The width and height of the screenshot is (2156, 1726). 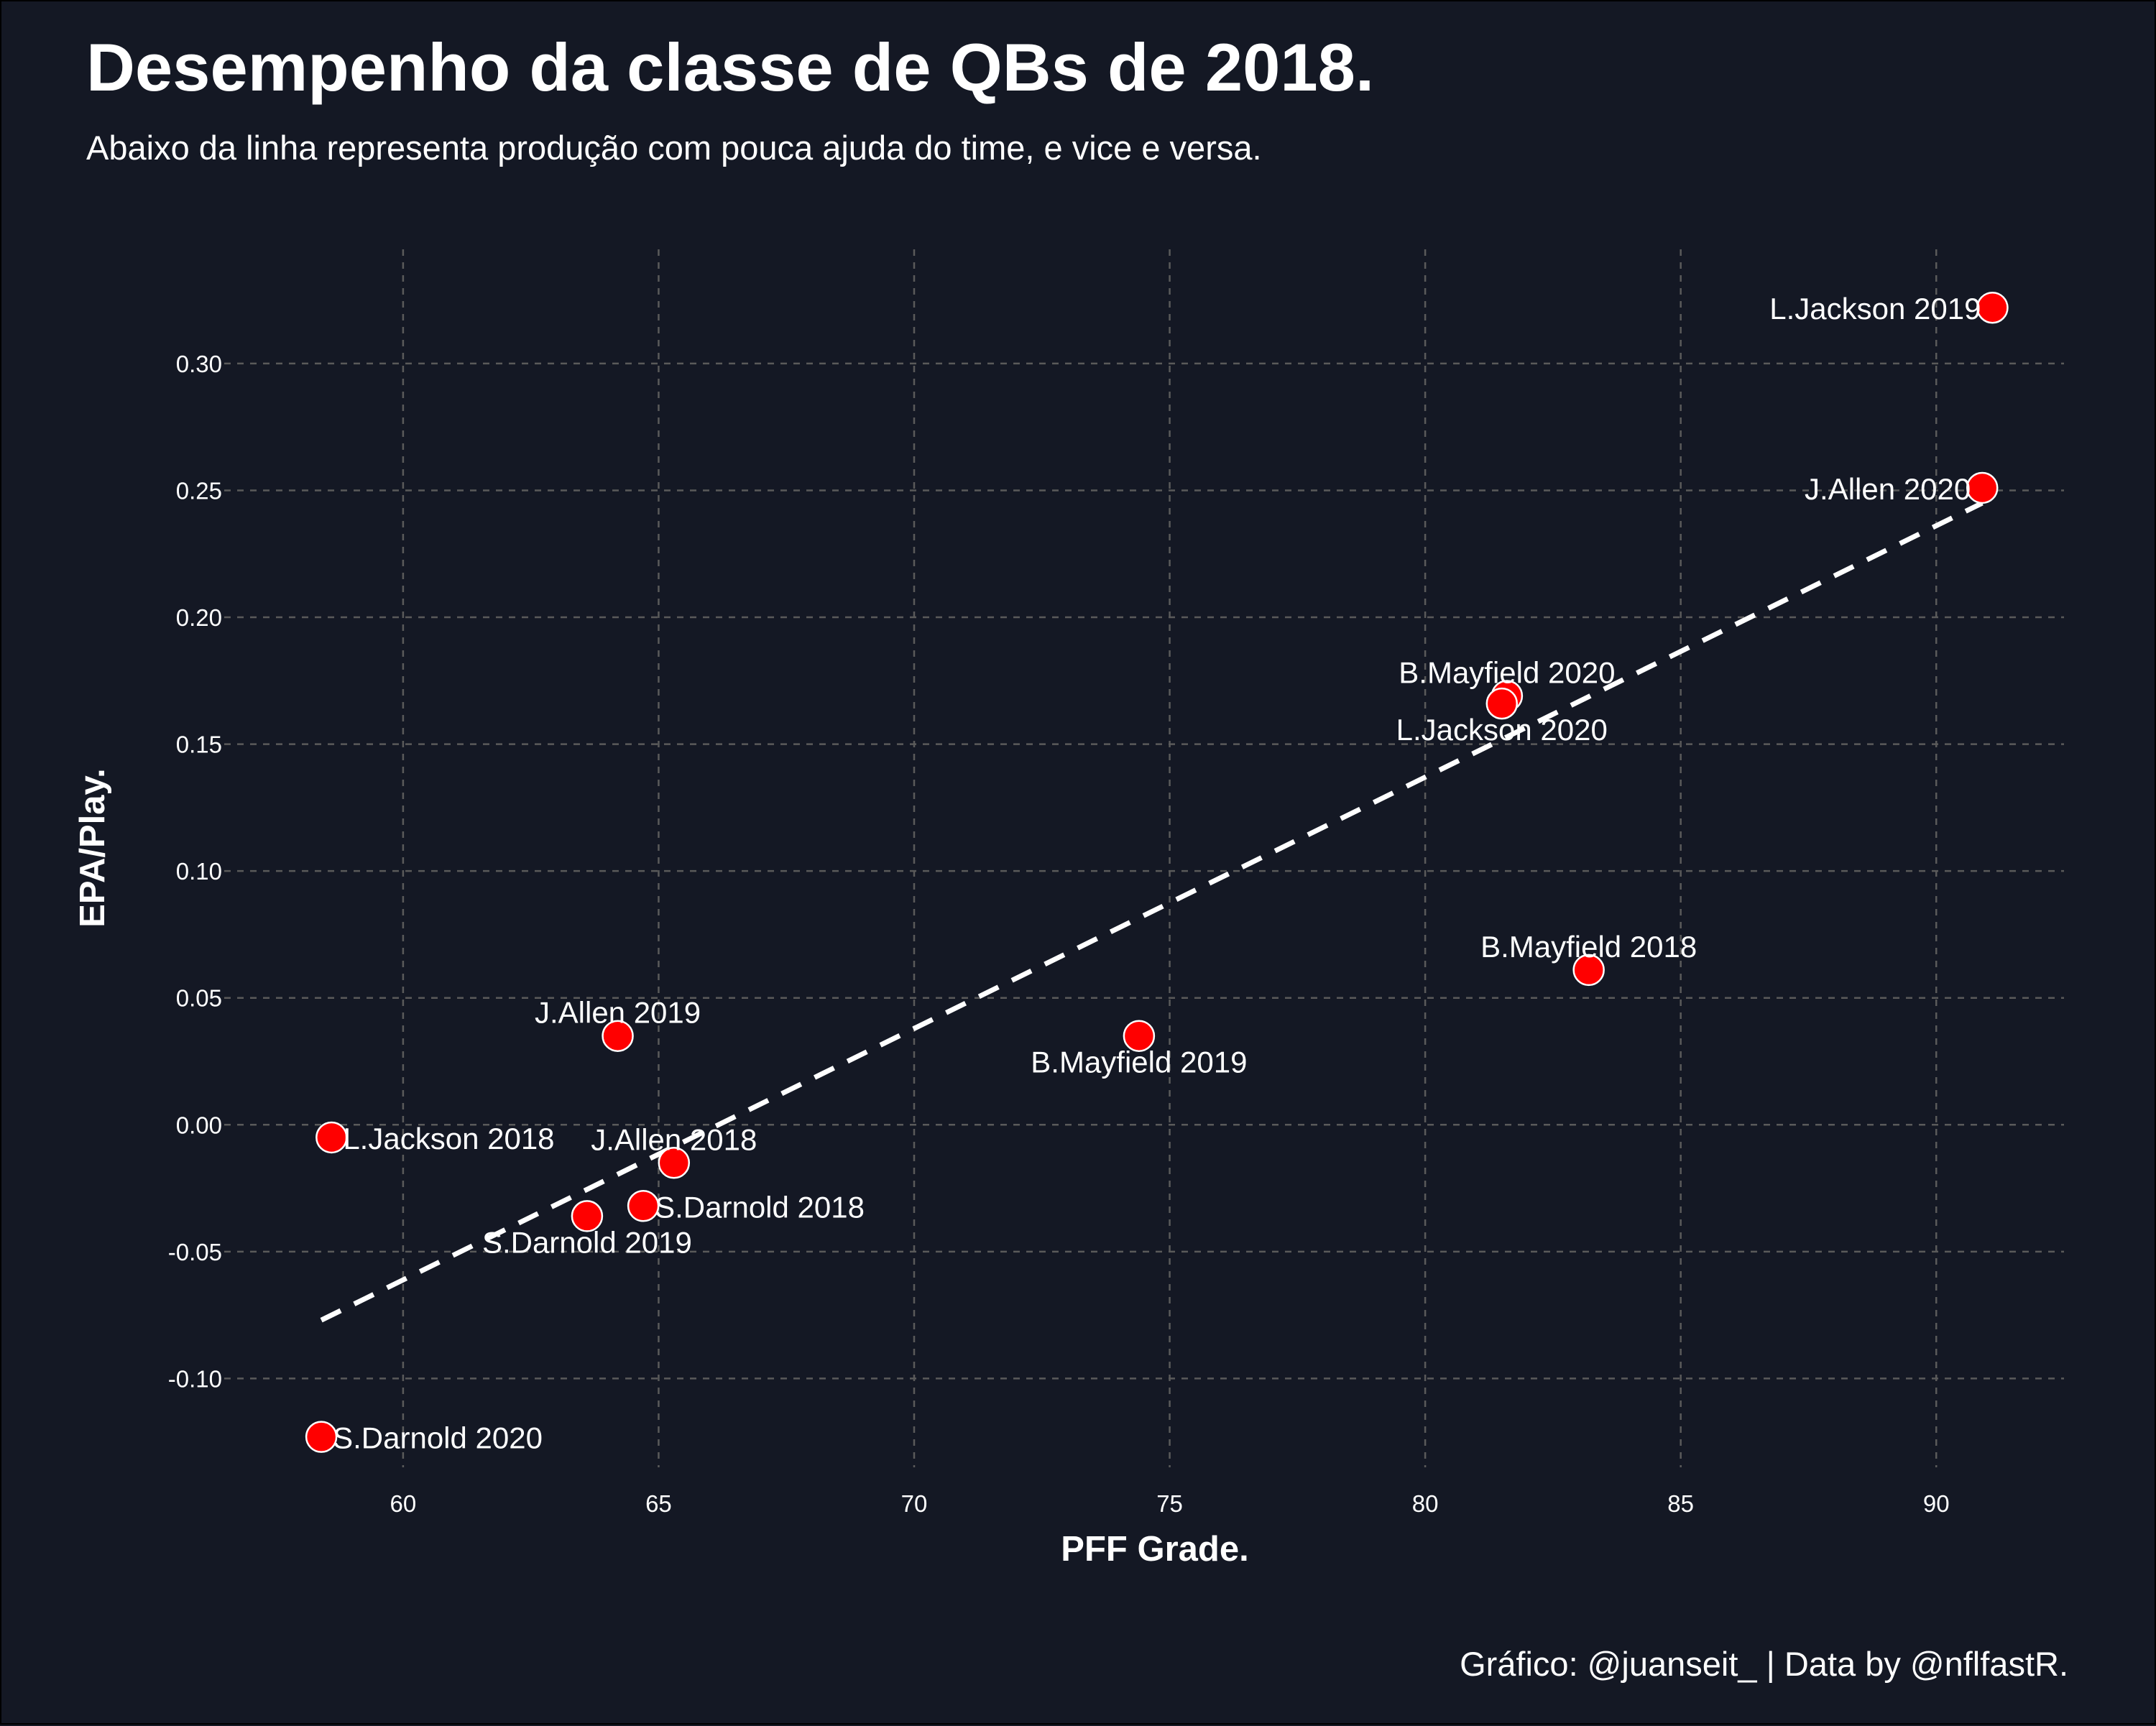 What do you see at coordinates (199, 998) in the screenshot?
I see `y-tick-label: 0.05` at bounding box center [199, 998].